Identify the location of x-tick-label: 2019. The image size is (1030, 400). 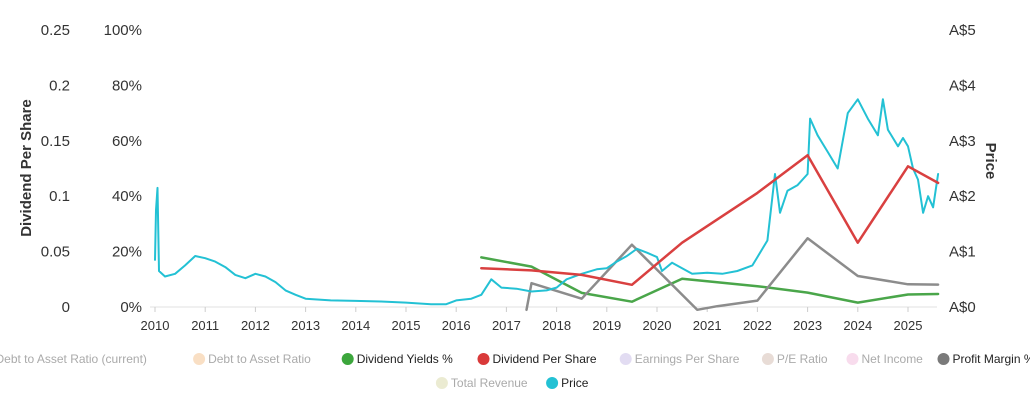
(606, 325).